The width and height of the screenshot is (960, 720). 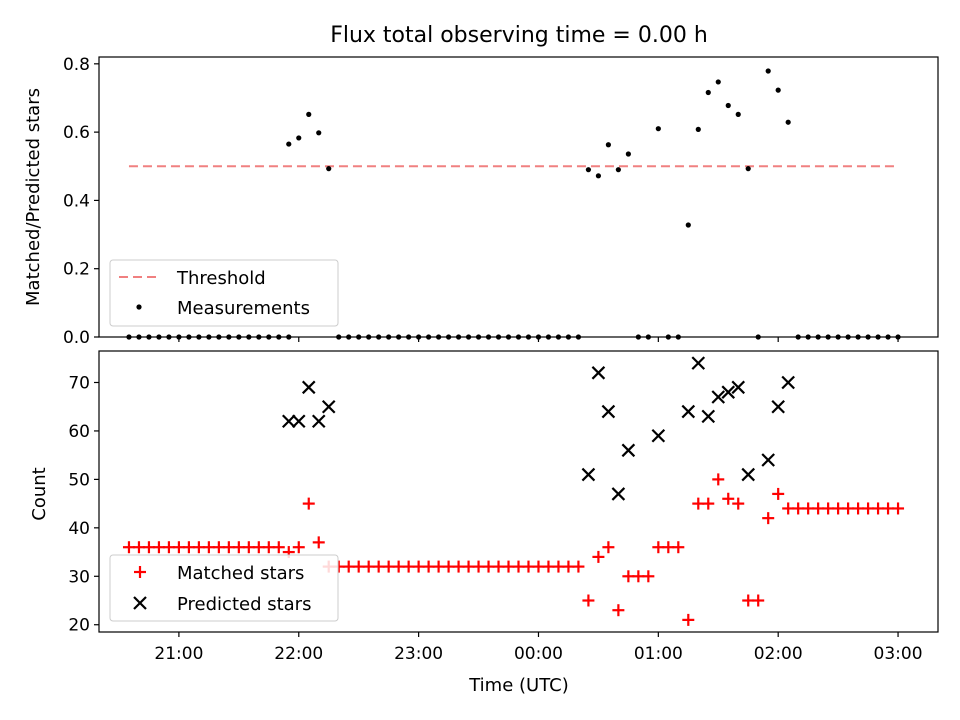 I want to click on bottom-y-tick-label: 60, so click(x=79, y=432).